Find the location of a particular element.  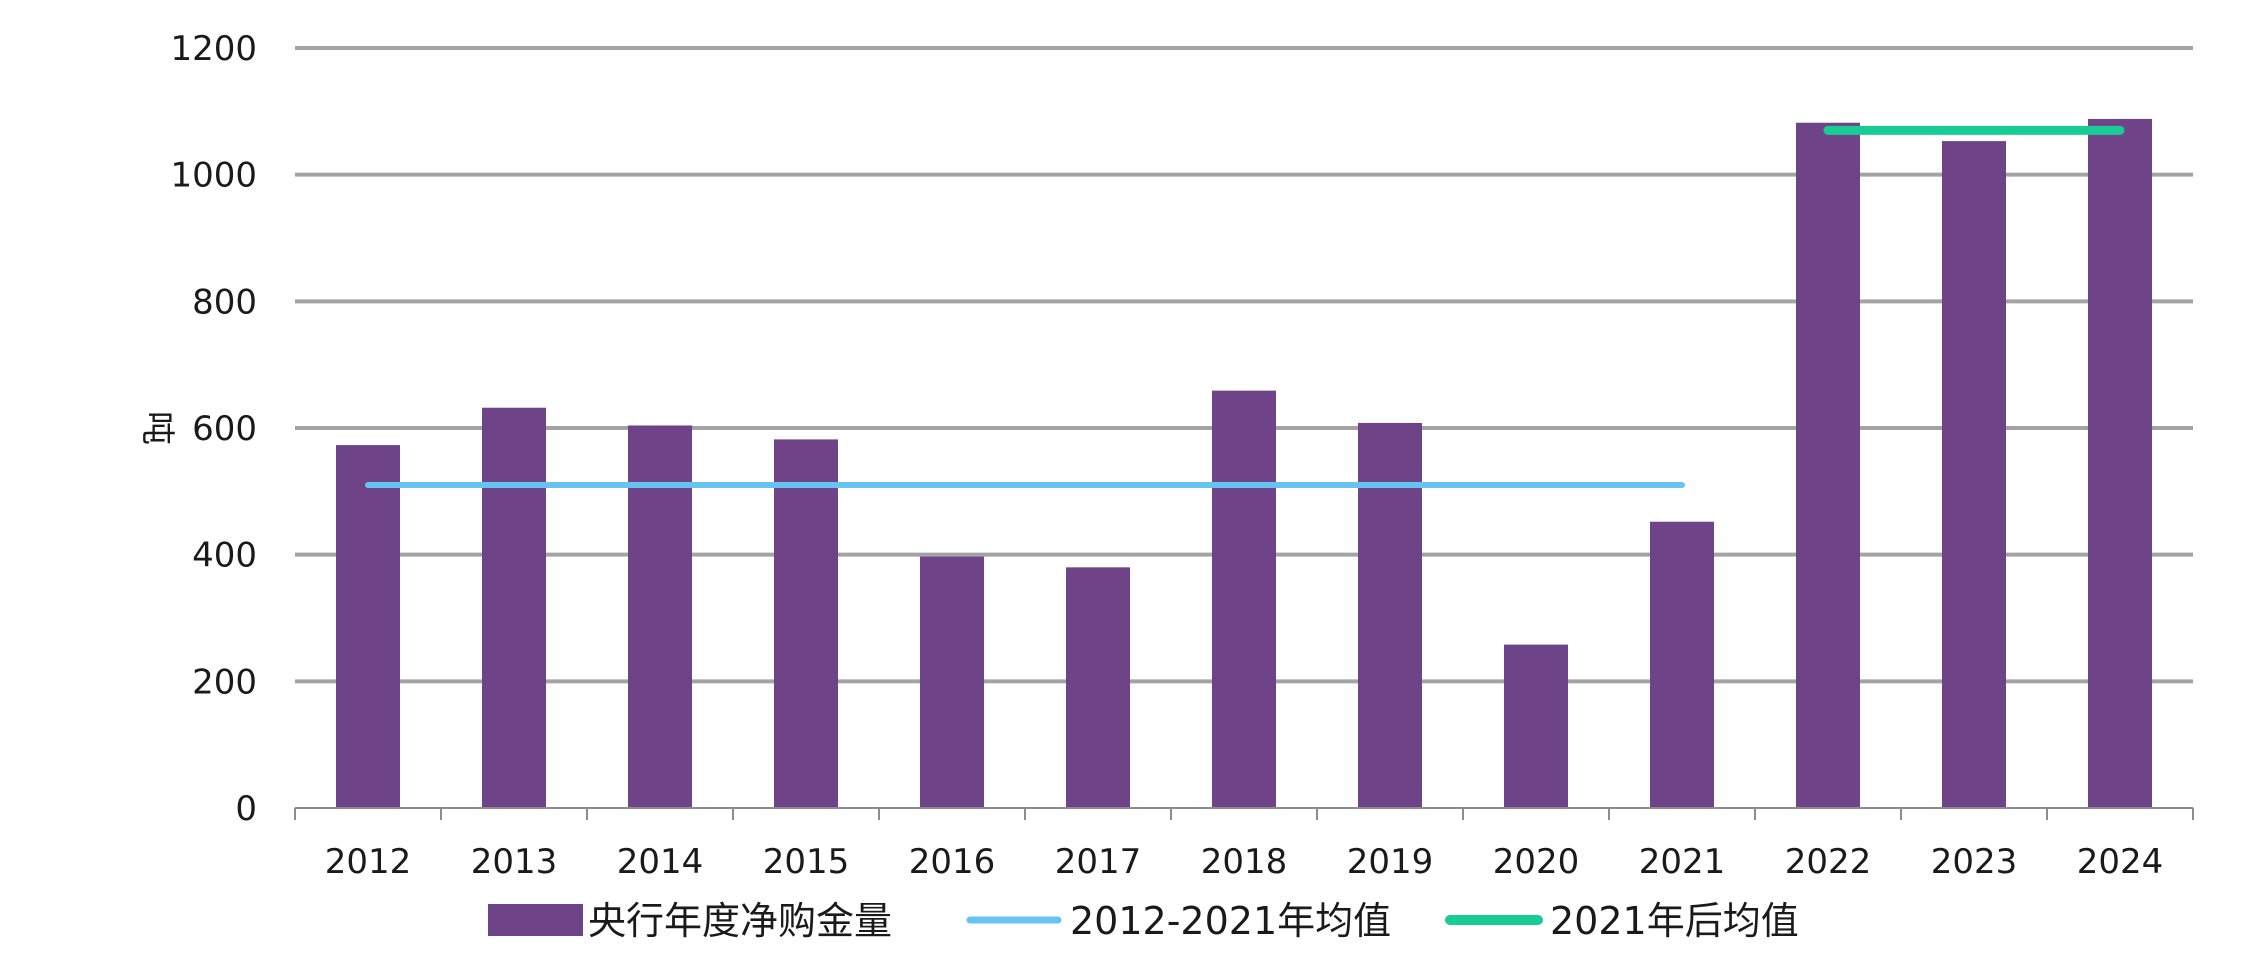

bar-2016 is located at coordinates (952, 682).